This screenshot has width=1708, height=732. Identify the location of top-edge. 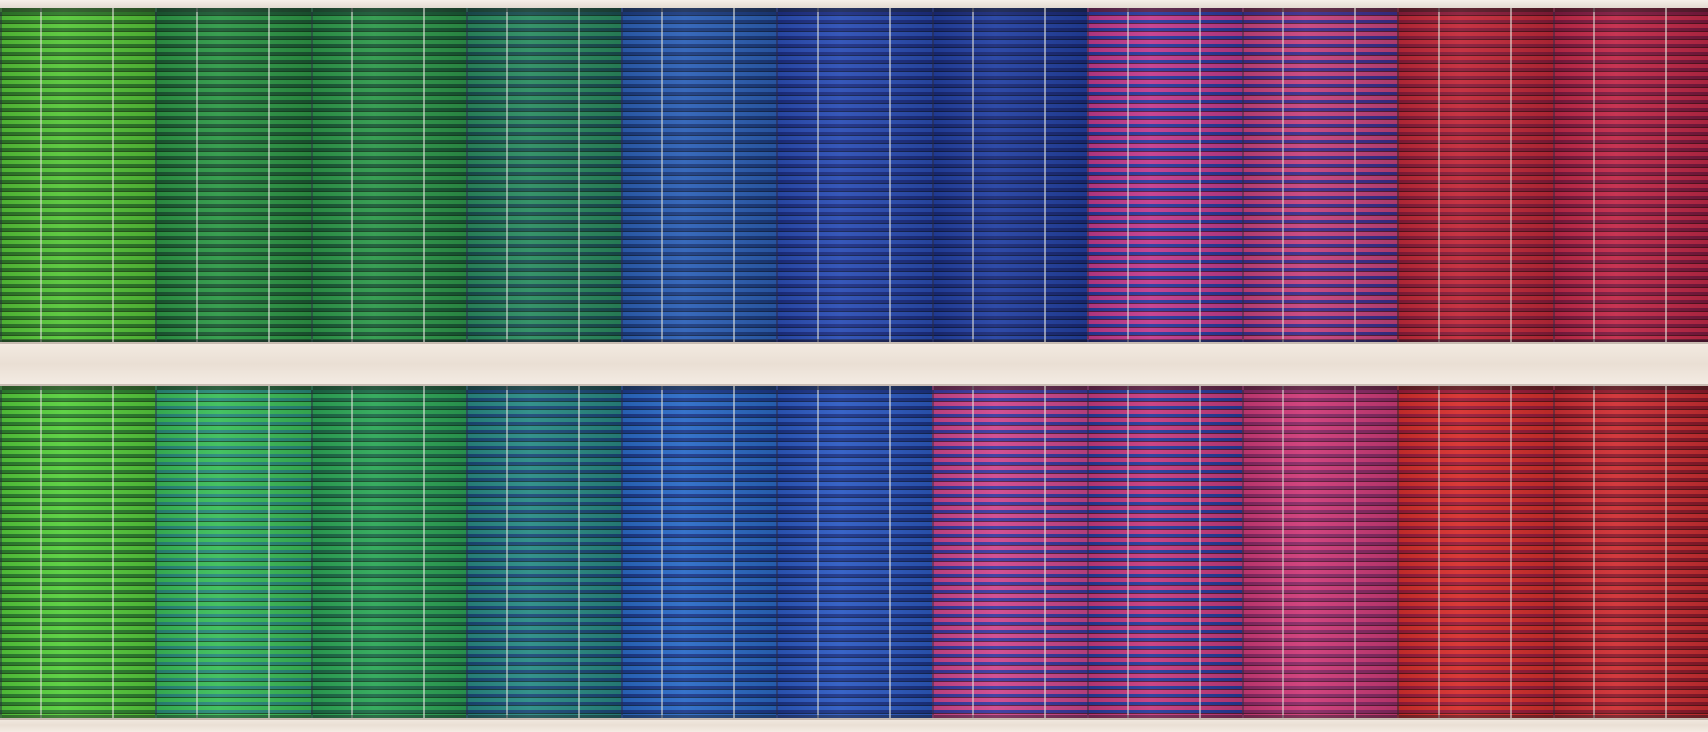
(854, 4).